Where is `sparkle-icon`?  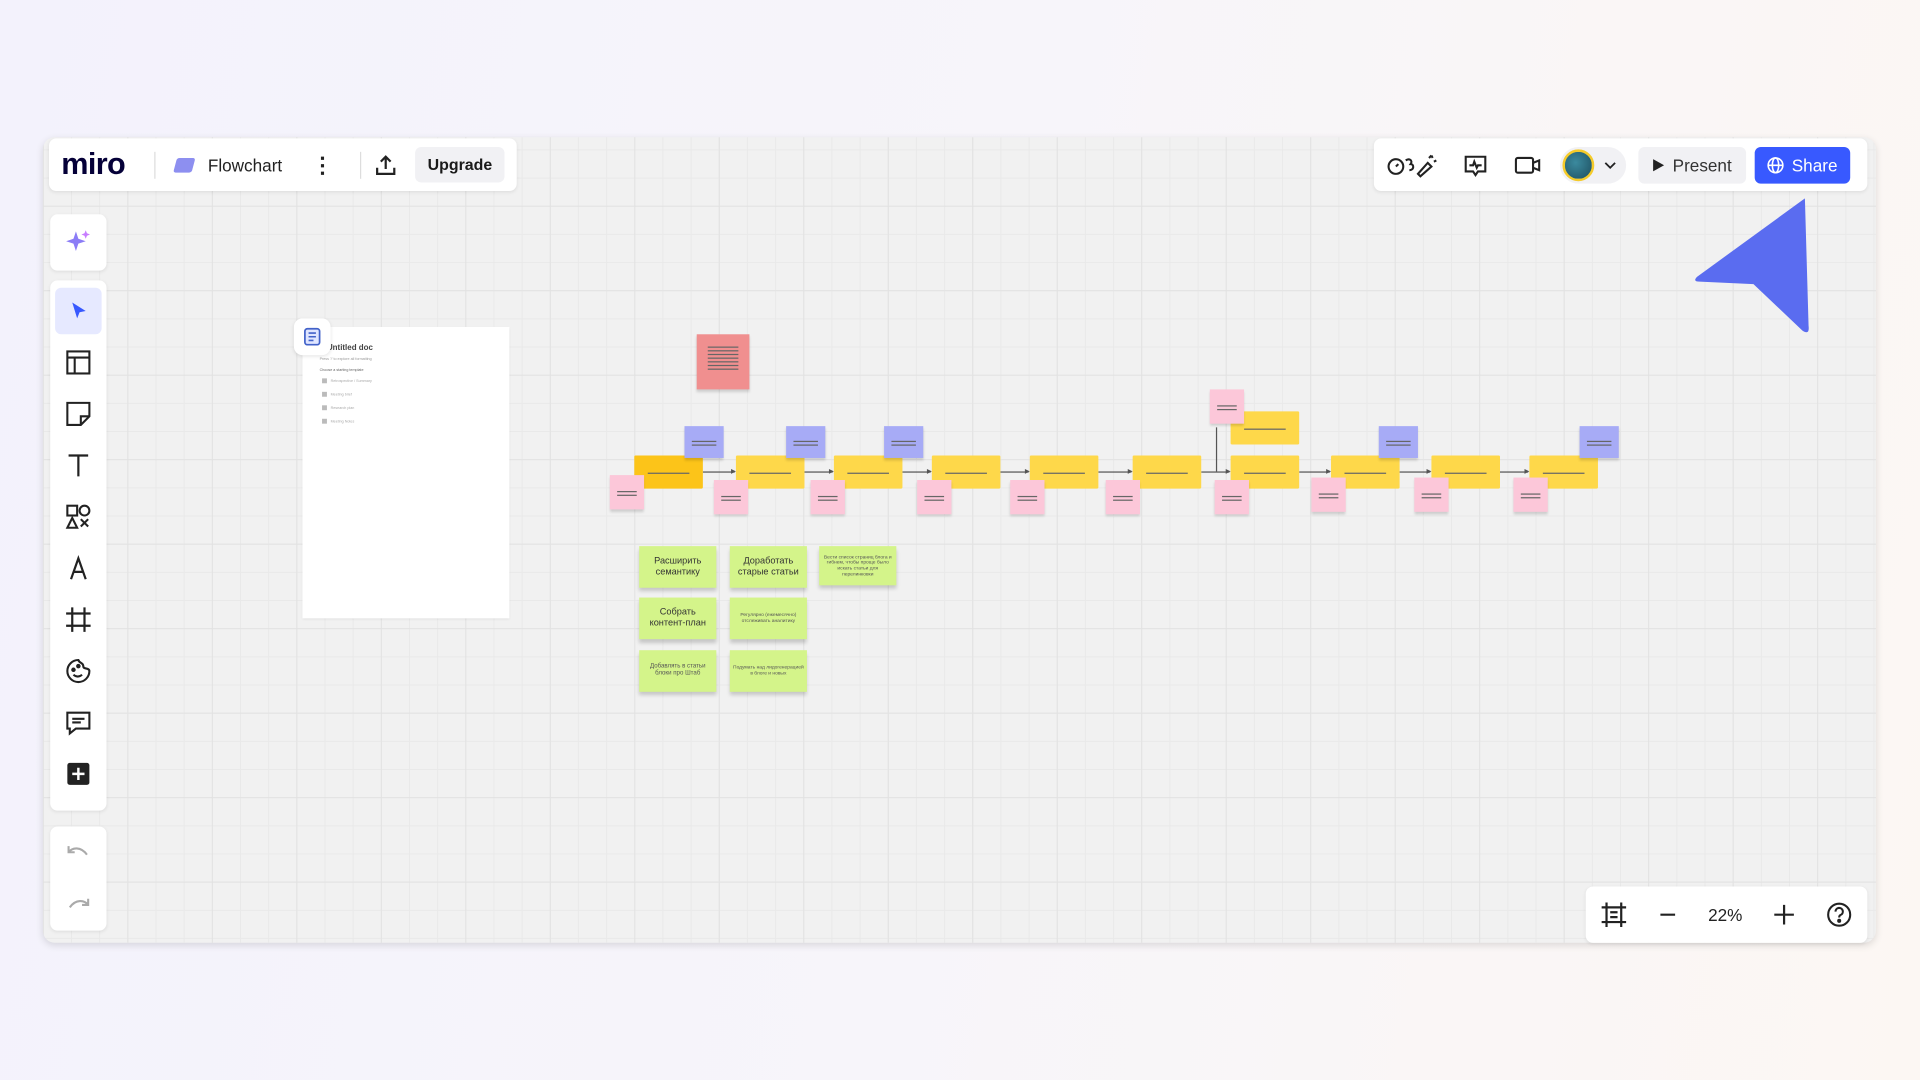
sparkle-icon is located at coordinates (78, 241).